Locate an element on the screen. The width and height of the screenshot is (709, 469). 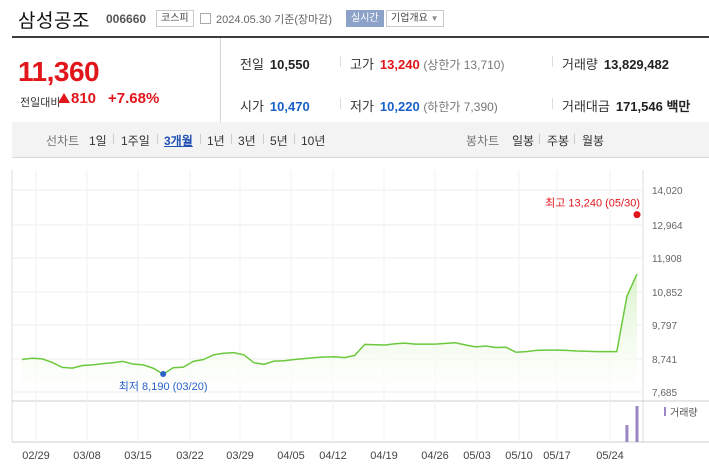
period-3y: 3년 is located at coordinates (247, 141).